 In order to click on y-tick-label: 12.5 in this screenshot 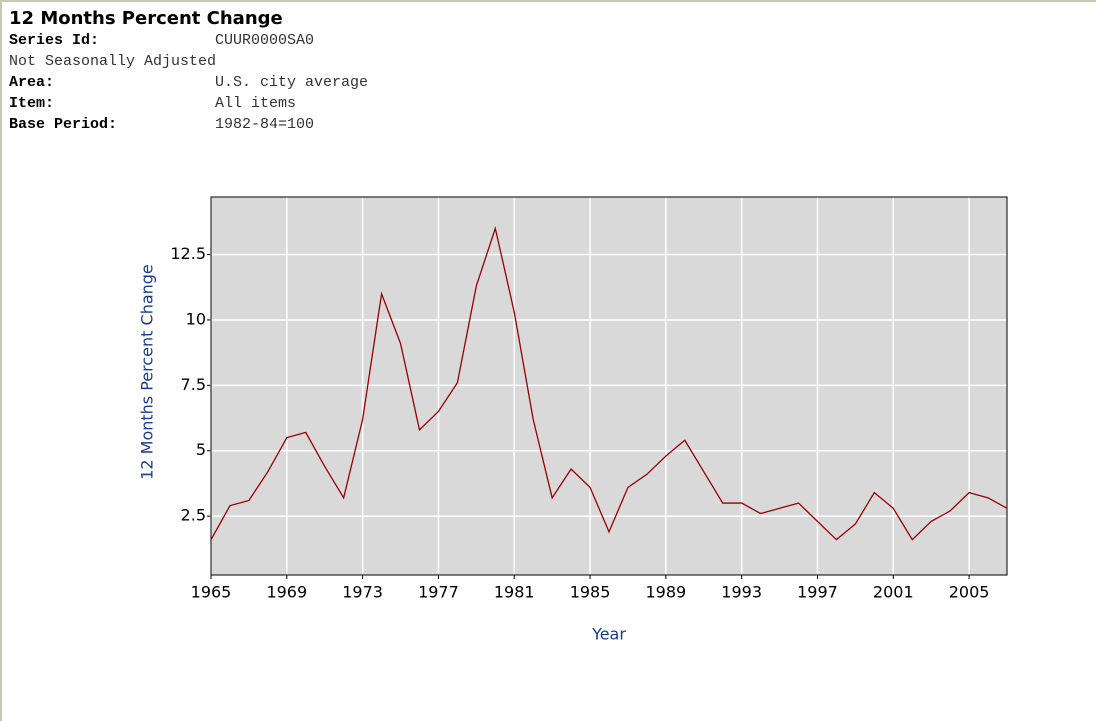, I will do `click(188, 253)`.